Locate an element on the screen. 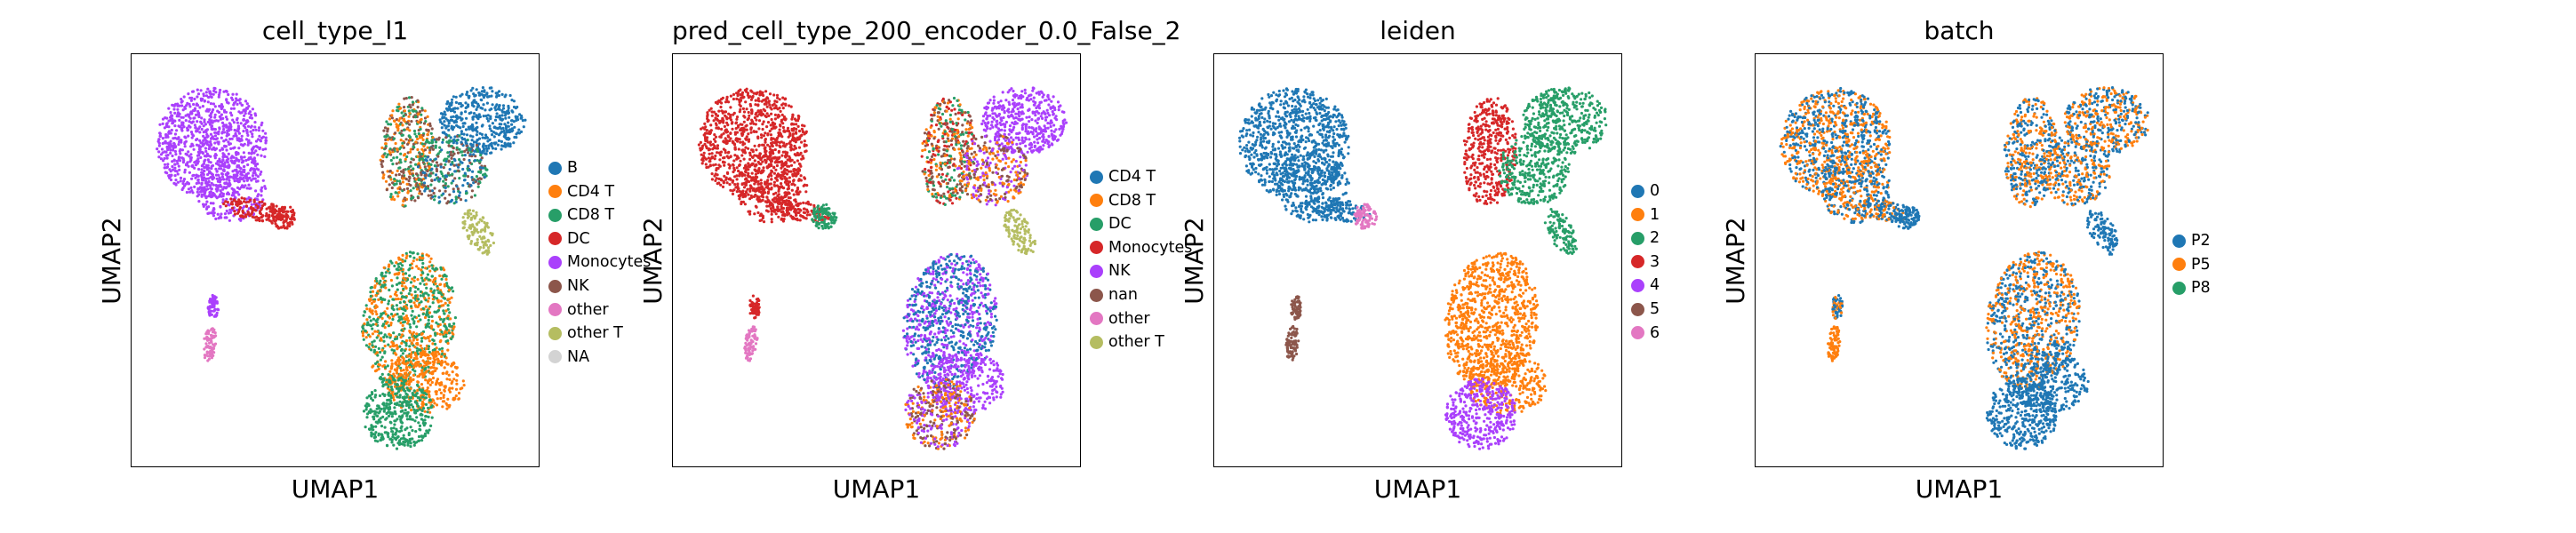 The image size is (2576, 533). legend-marker is located at coordinates (555, 262).